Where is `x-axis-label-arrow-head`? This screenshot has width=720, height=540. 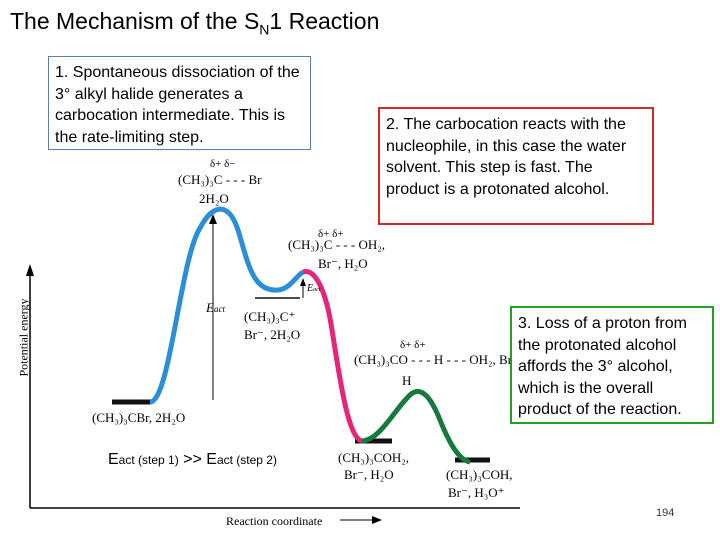
x-axis-label-arrow-head is located at coordinates (377, 520).